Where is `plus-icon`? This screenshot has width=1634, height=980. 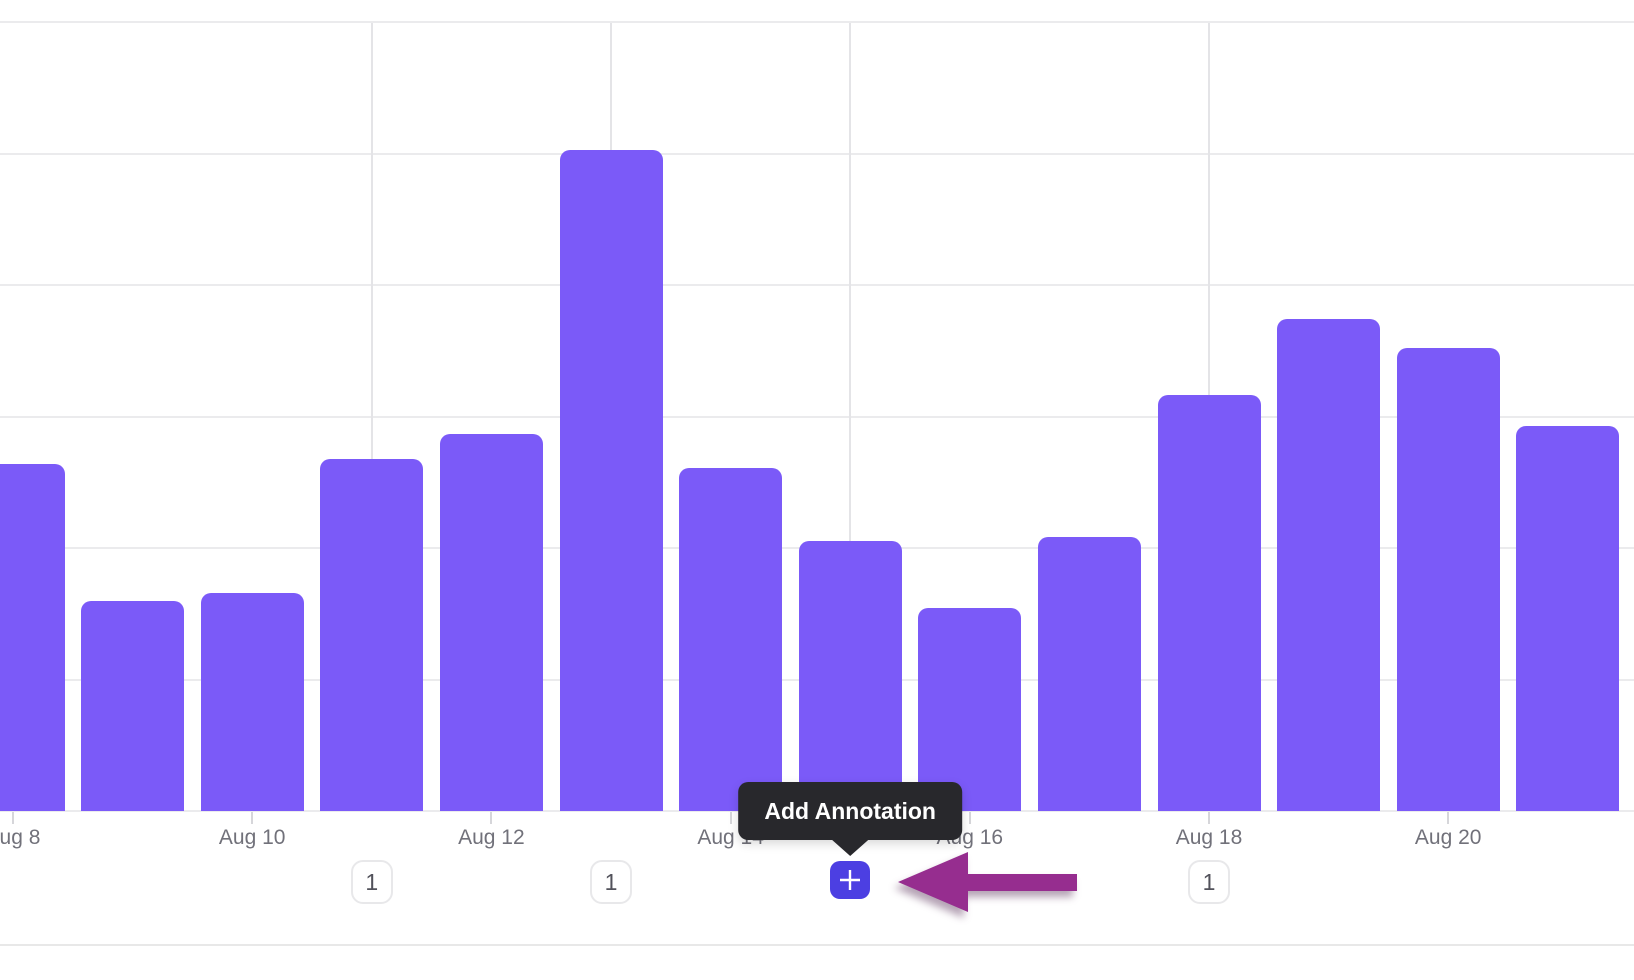 plus-icon is located at coordinates (850, 880).